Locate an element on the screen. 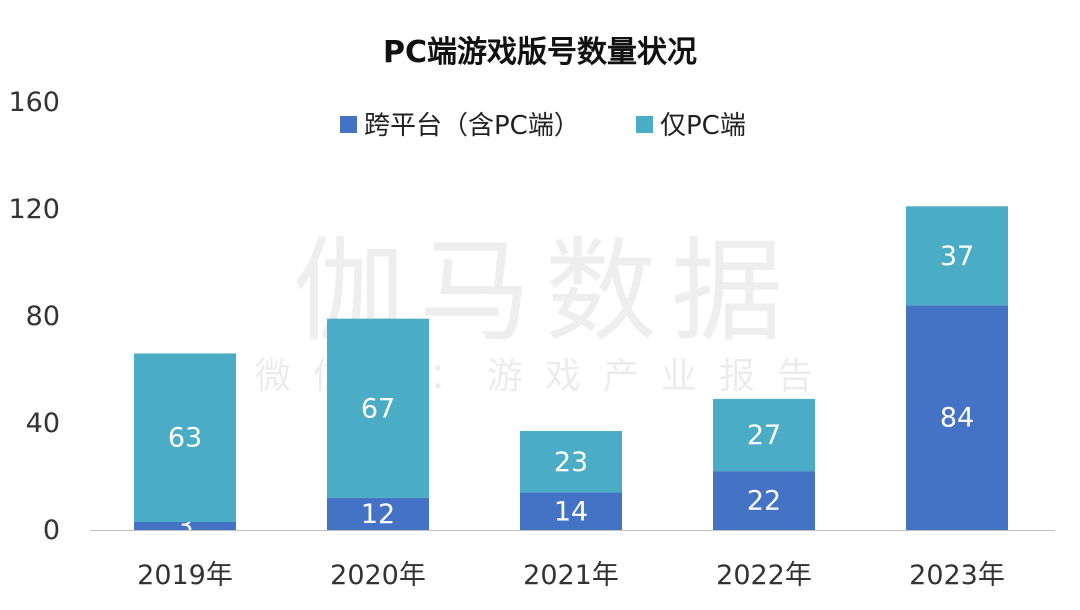 The image size is (1080, 610). data-label: 22 is located at coordinates (764, 501).